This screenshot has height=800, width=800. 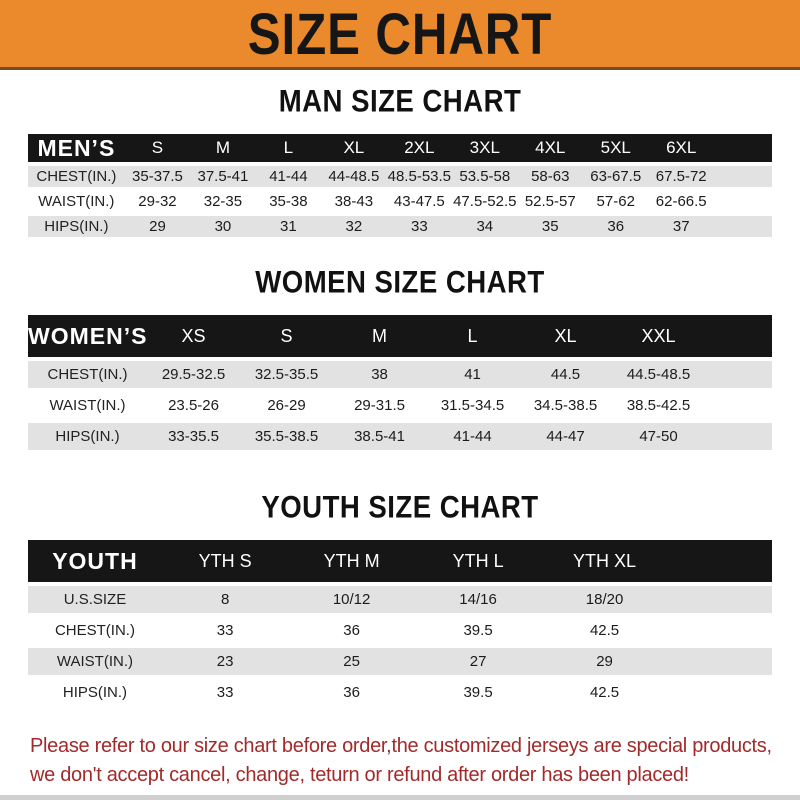 What do you see at coordinates (194, 436) in the screenshot?
I see `size-value: 33-35.5` at bounding box center [194, 436].